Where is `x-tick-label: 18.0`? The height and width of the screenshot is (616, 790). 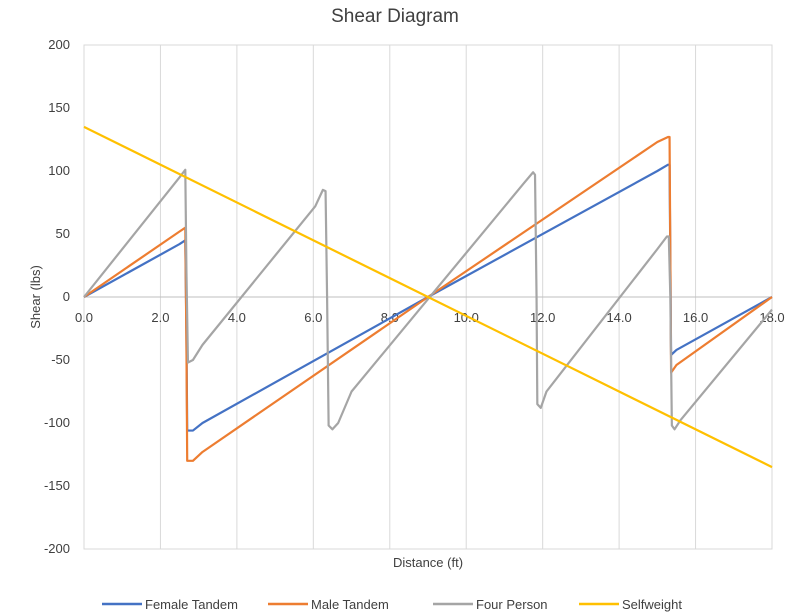
x-tick-label: 18.0 is located at coordinates (771, 317).